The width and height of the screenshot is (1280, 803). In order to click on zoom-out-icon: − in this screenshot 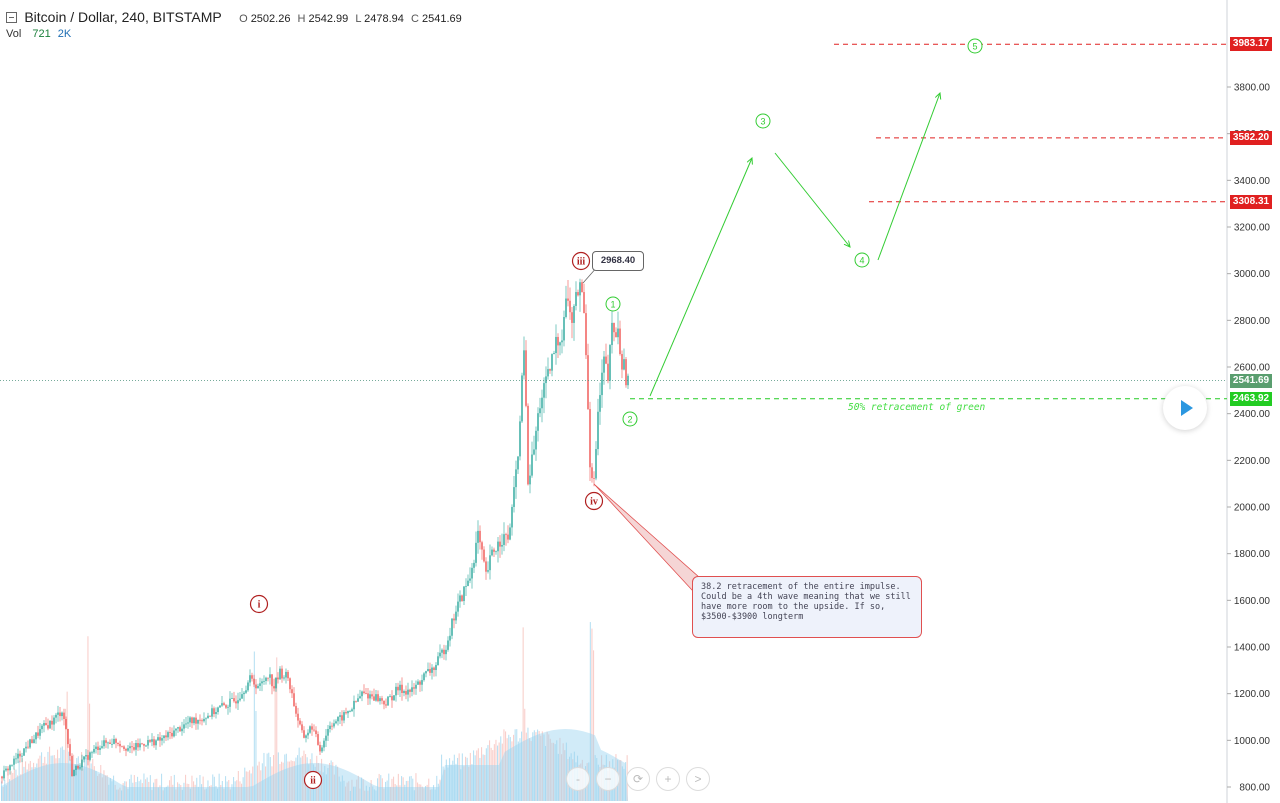, I will do `click(608, 779)`.